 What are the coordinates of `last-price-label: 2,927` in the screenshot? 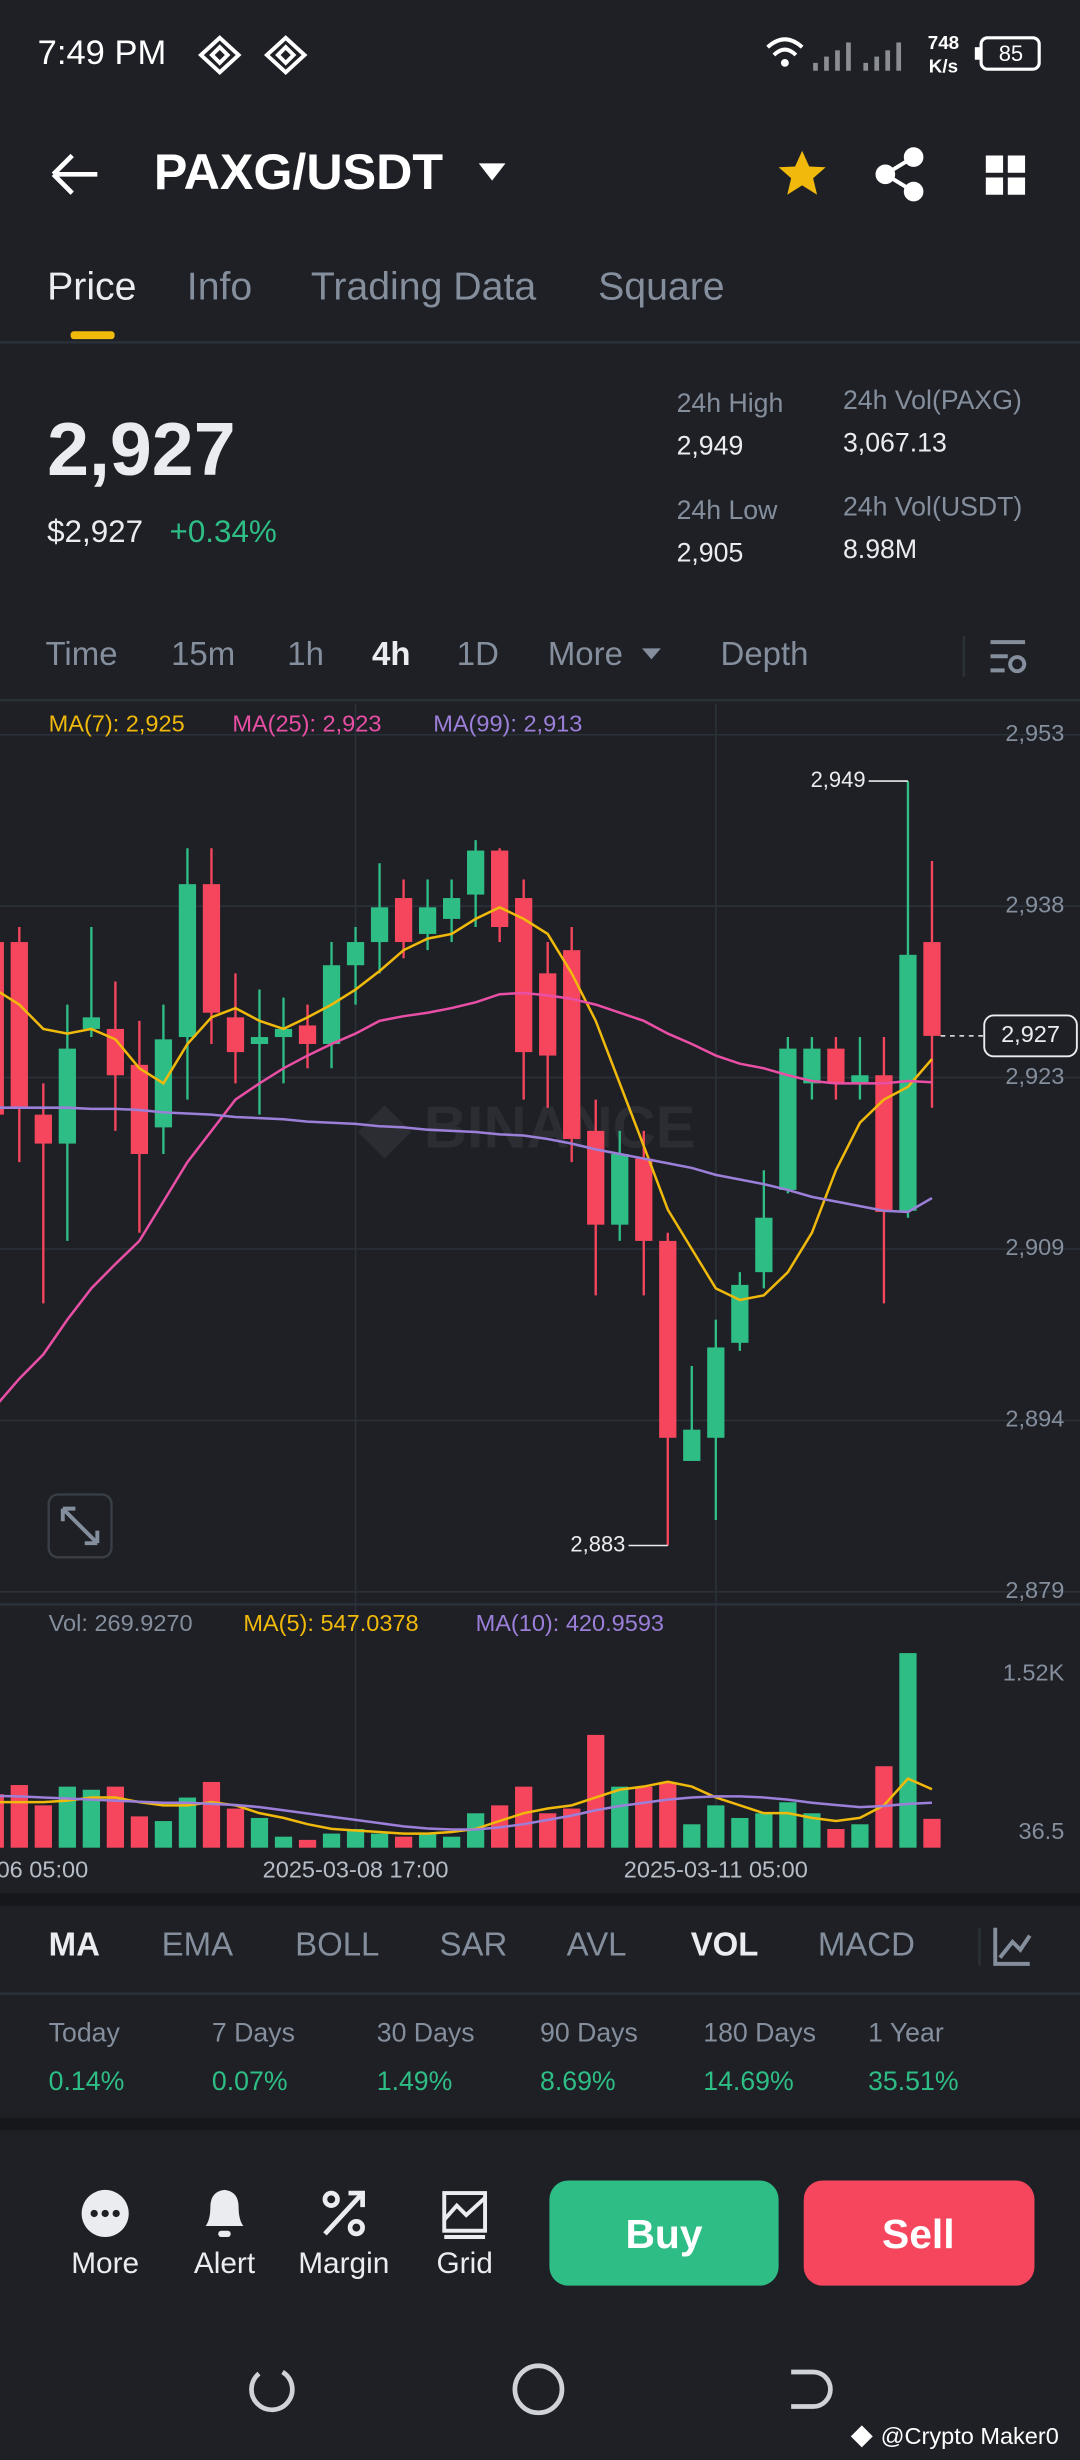 It's located at (1030, 1034).